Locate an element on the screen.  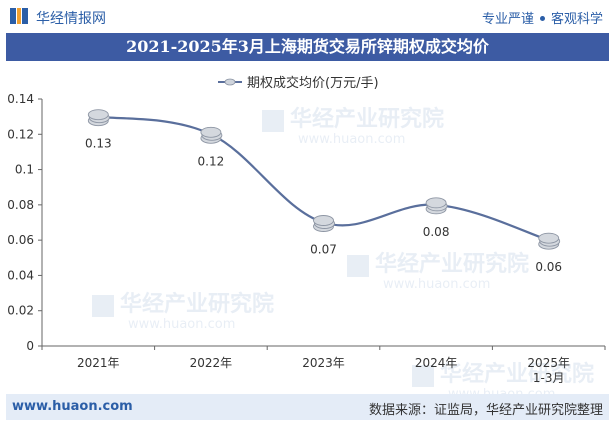
footer-url: www.huaon.com is located at coordinates (72, 406).